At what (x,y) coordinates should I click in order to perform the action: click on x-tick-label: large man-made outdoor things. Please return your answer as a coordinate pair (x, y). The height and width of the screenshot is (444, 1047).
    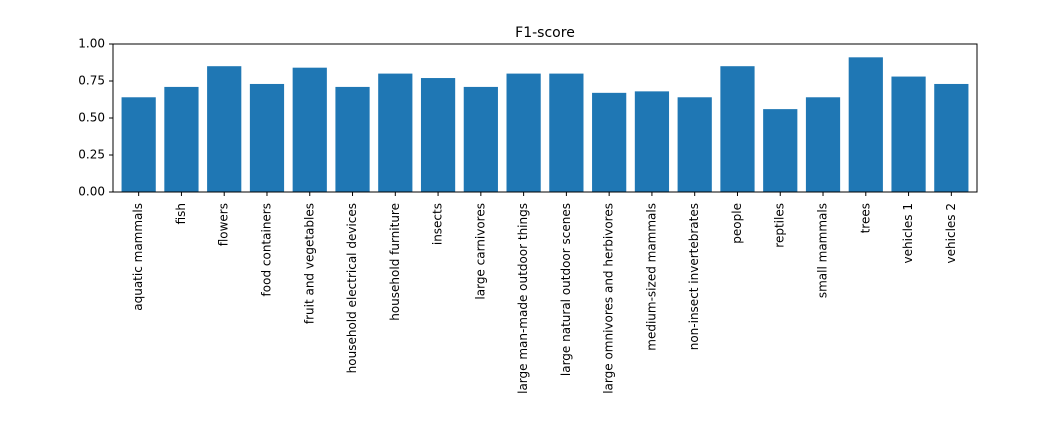
    Looking at the image, I should click on (523, 298).